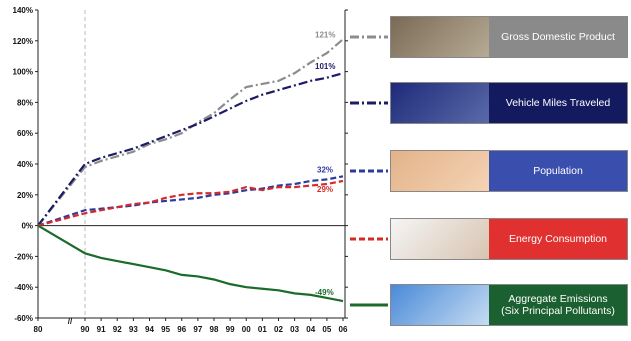 The image size is (631, 341). Describe the element at coordinates (214, 329) in the screenshot. I see `x-tick-label: 98` at that location.